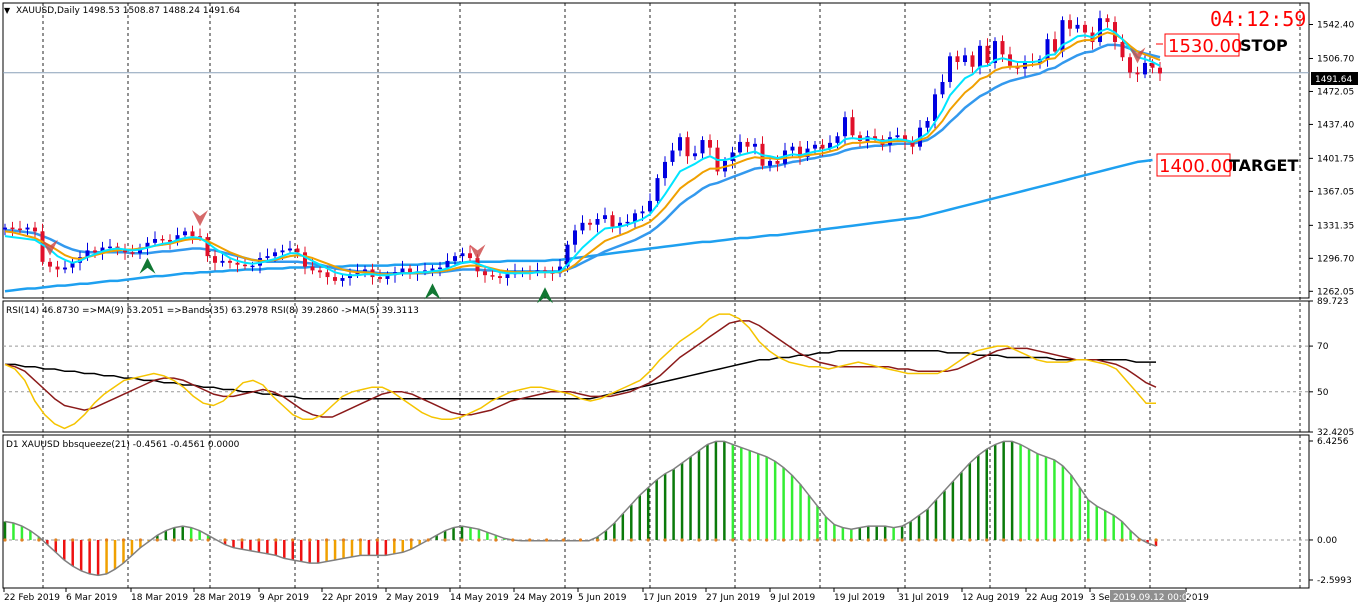 This screenshot has width=1358, height=612. I want to click on panel-collapse-icon: ▼, so click(7, 10).